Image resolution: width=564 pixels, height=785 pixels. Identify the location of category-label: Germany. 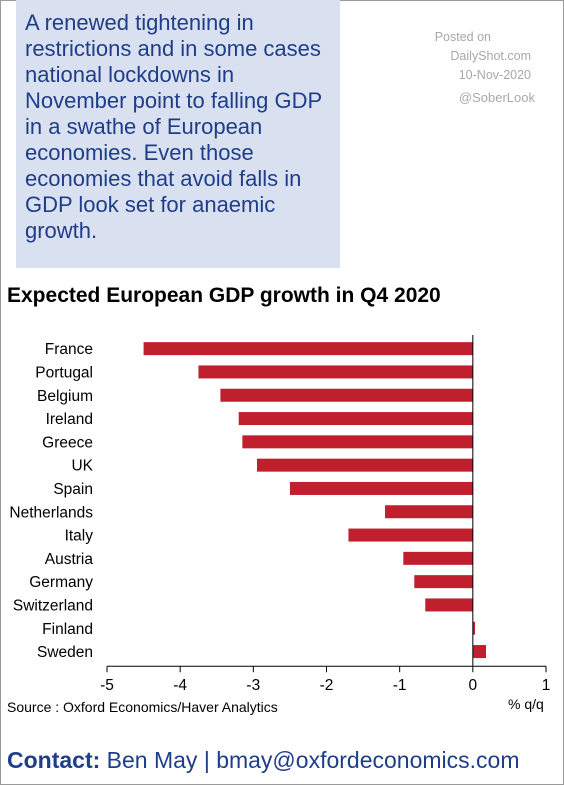
(61, 582).